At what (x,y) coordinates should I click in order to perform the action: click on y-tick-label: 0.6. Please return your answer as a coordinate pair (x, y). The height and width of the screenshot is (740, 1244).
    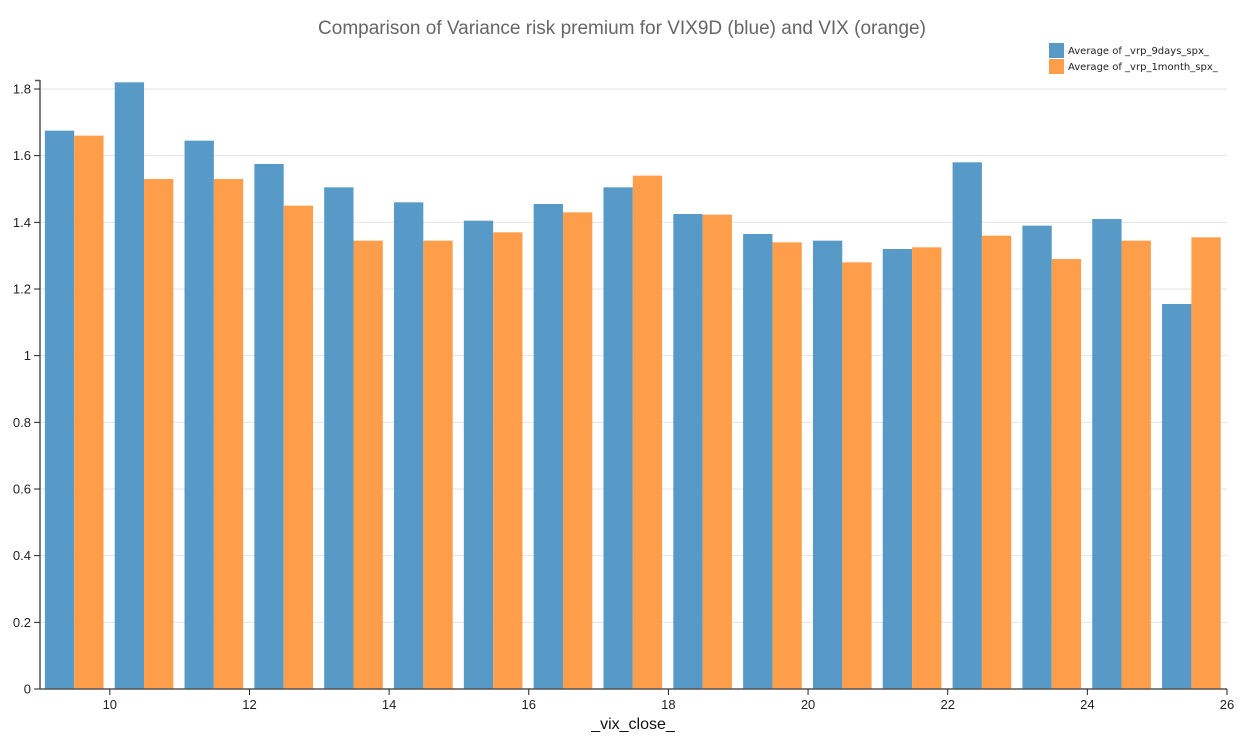
    Looking at the image, I should click on (22, 489).